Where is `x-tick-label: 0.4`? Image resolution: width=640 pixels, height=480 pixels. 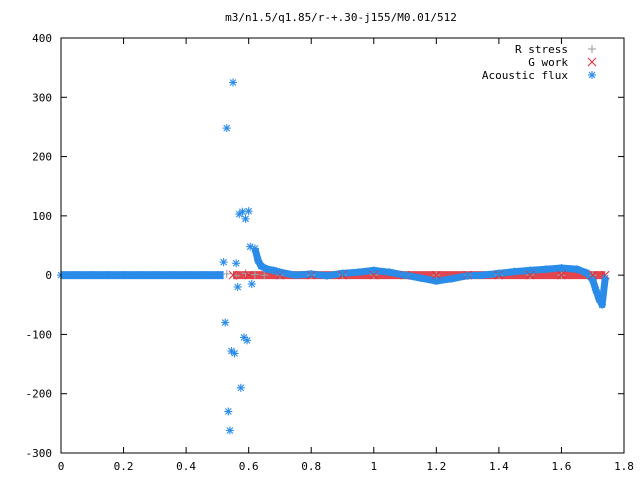
x-tick-label: 0.4 is located at coordinates (186, 466).